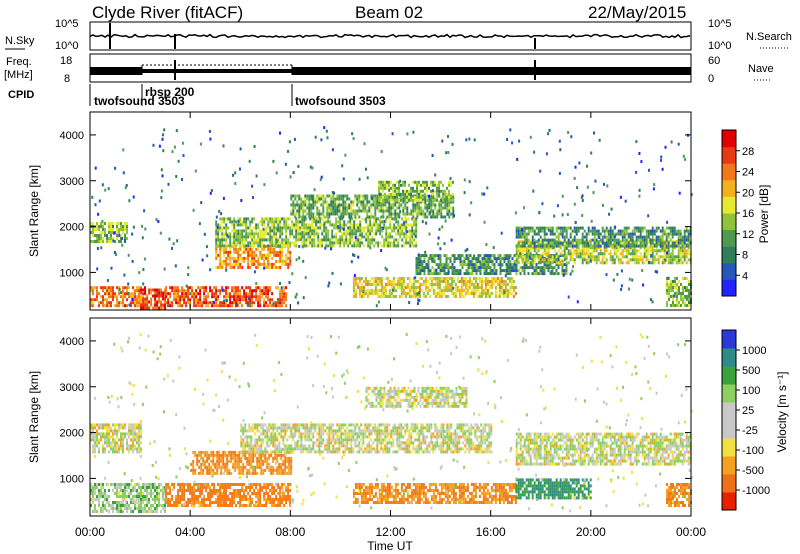 The image size is (800, 554). I want to click on cpid-mode-1: twofsound 3503, so click(139, 101).